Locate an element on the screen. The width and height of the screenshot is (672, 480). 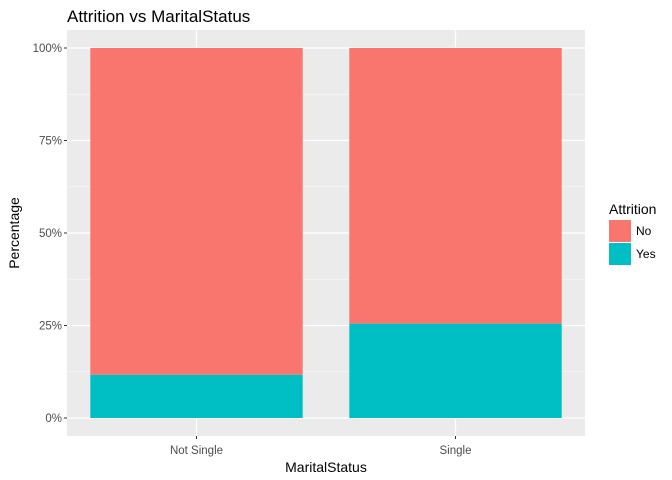
bar-yes-single is located at coordinates (455, 370).